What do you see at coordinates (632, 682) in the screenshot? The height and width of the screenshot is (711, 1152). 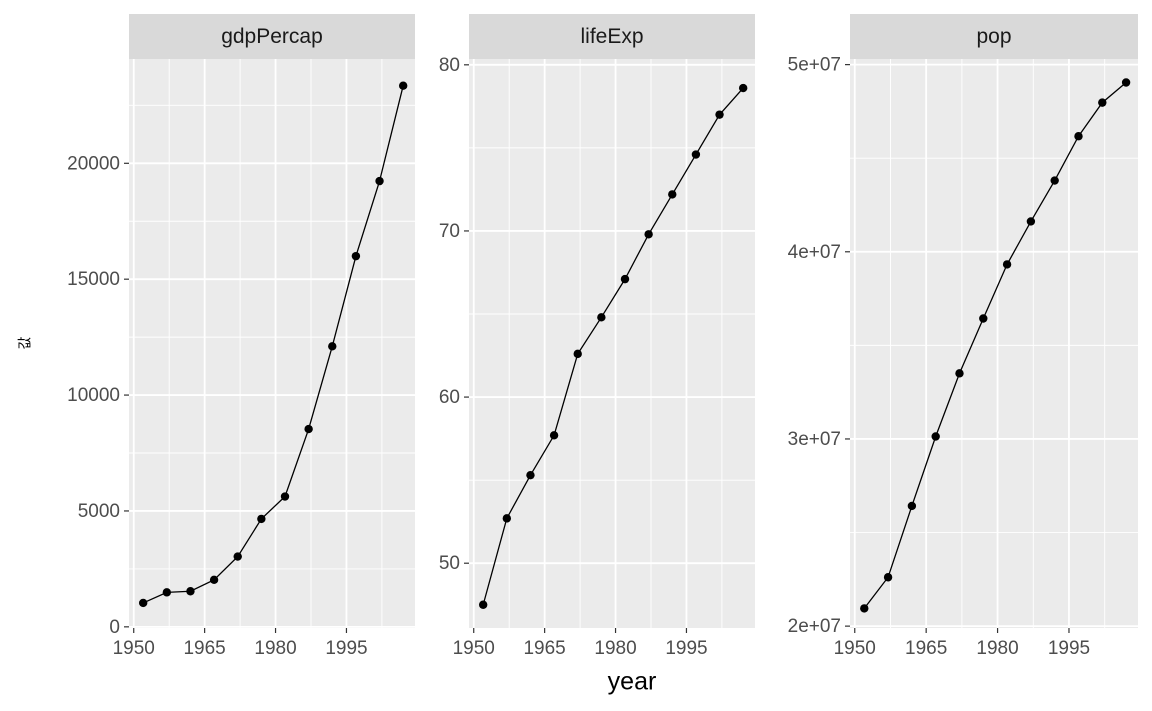 I see `x-axis-title: year` at bounding box center [632, 682].